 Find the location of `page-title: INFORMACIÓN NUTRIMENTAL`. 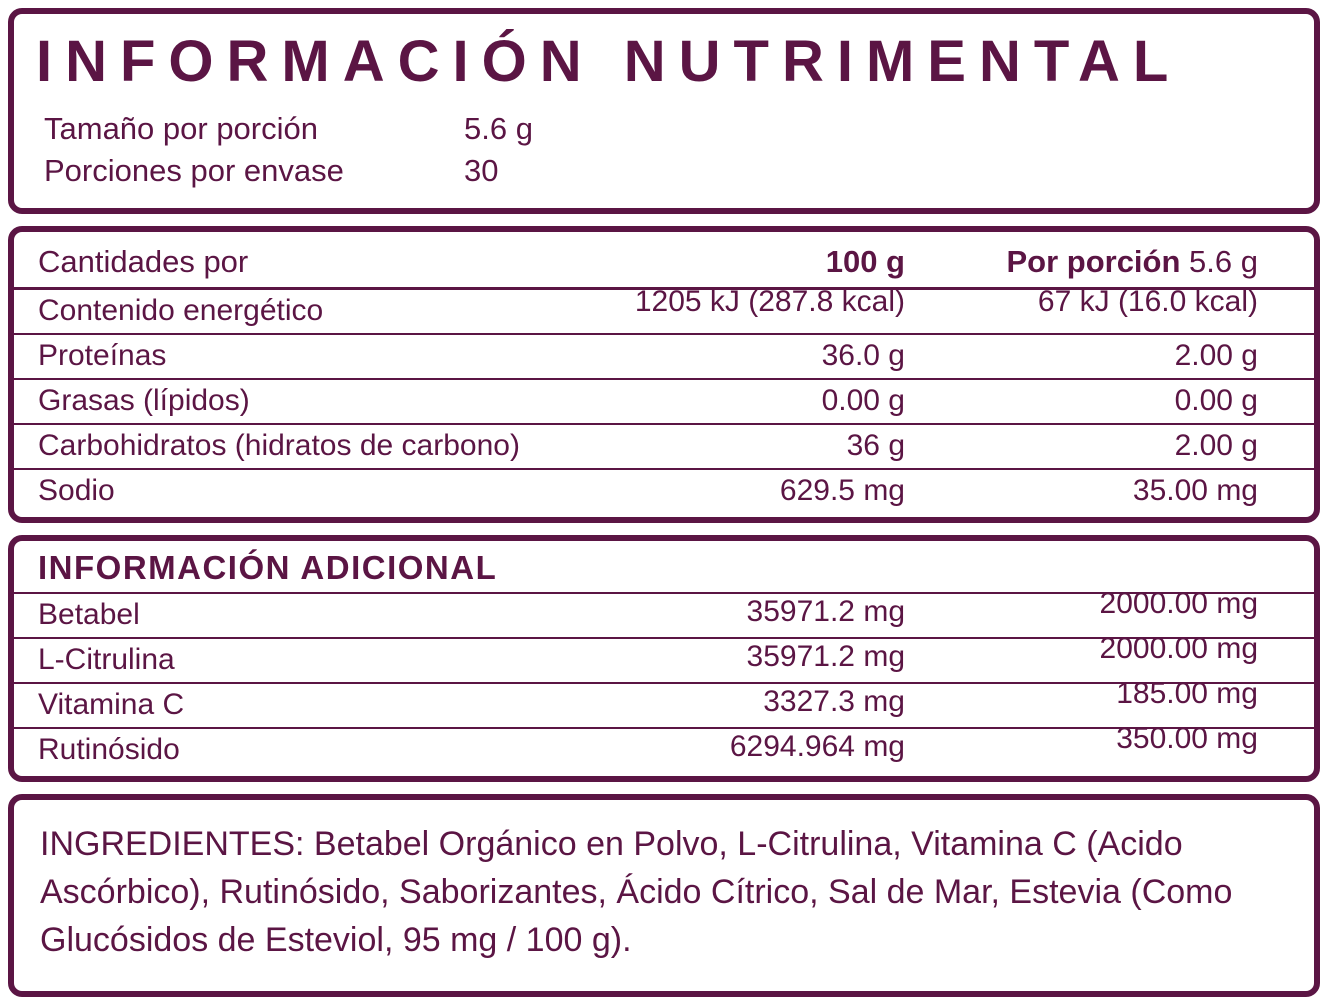

page-title: INFORMACIÓN NUTRIMENTAL is located at coordinates (609, 61).